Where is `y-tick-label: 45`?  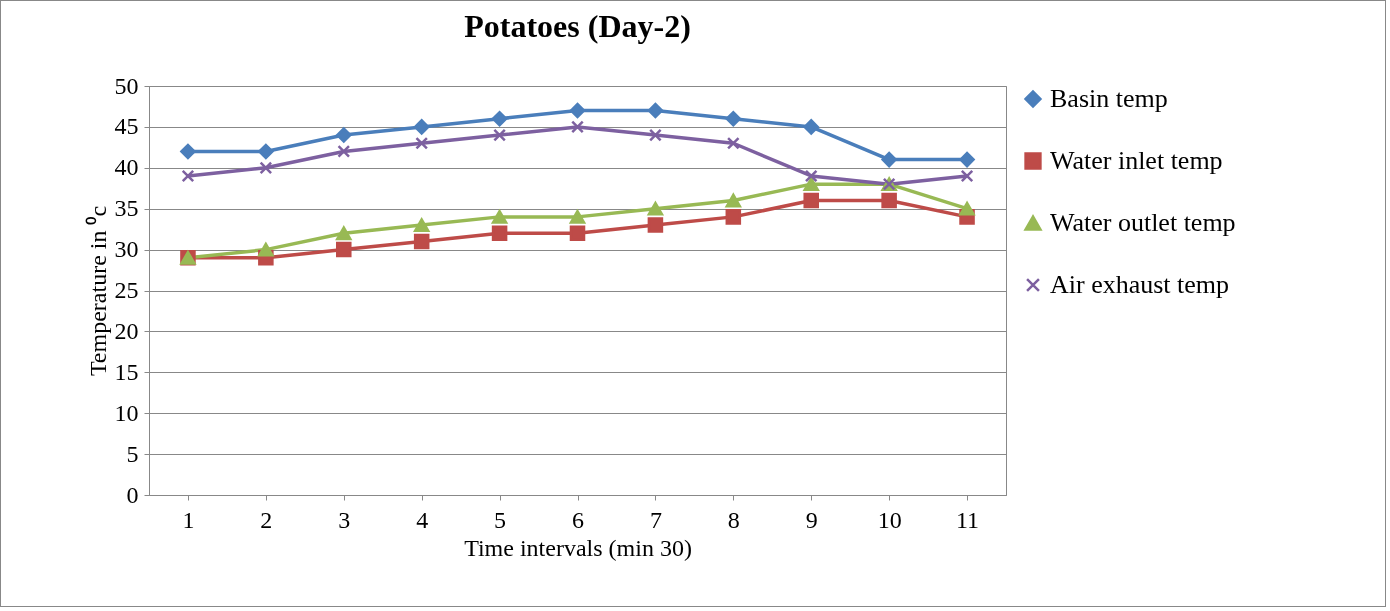
y-tick-label: 45 is located at coordinates (126, 126).